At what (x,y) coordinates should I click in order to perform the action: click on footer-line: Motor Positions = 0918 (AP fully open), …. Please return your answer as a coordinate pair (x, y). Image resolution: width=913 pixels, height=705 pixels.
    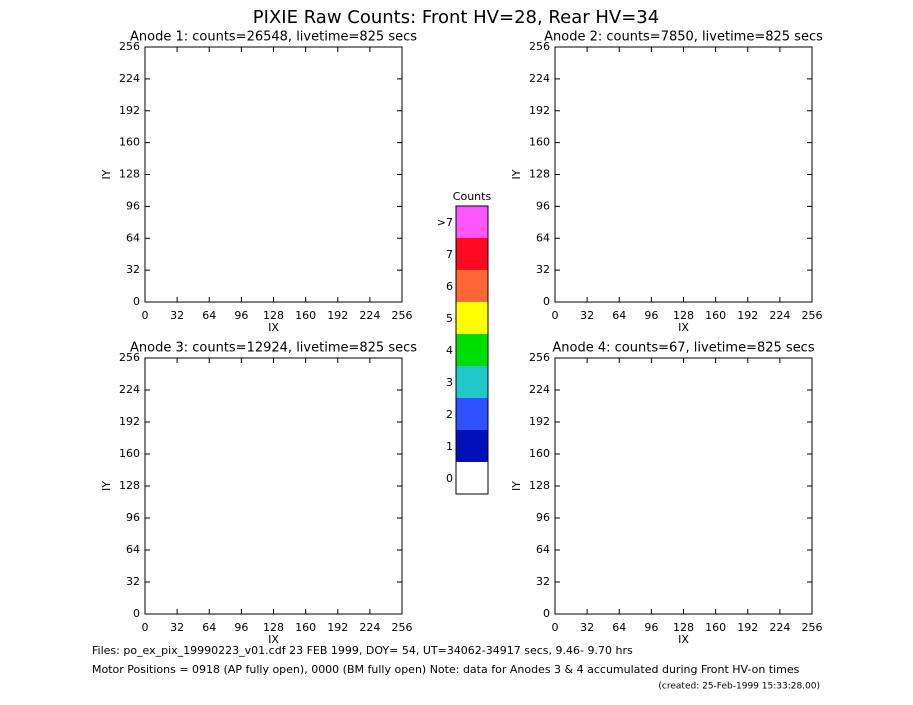
    Looking at the image, I should click on (446, 669).